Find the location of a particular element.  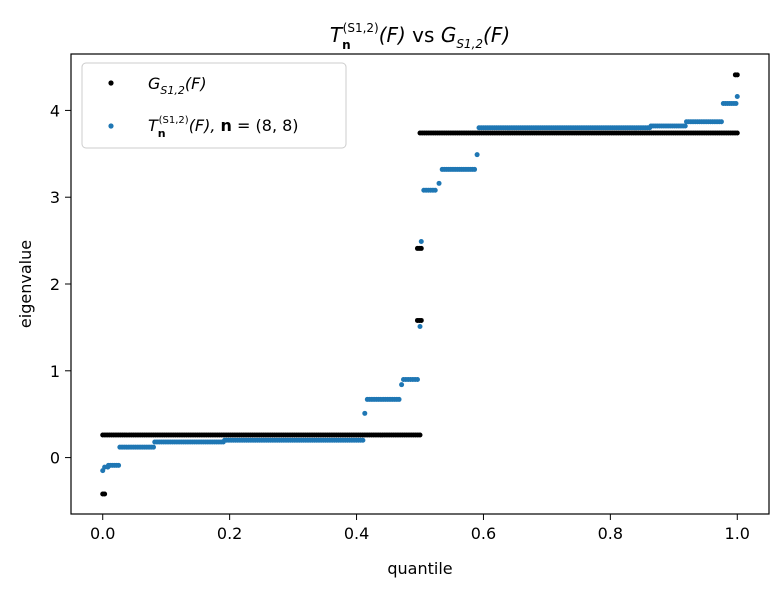

x-tick-label: 0.8 is located at coordinates (610, 533).